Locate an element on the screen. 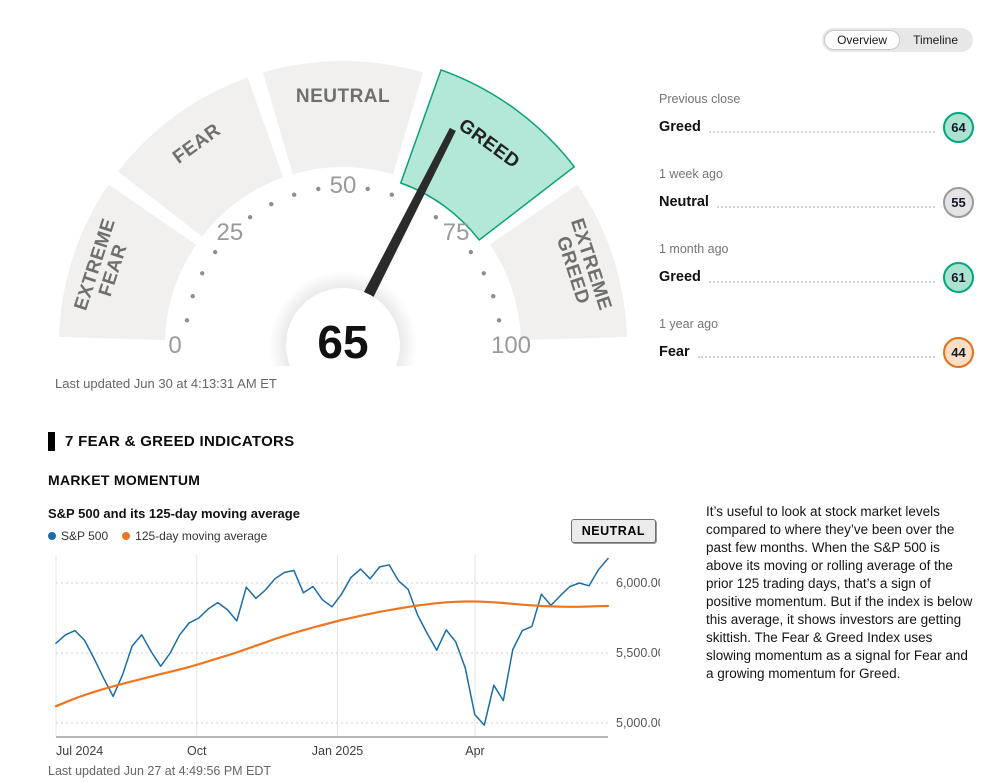  history-row-1-year: 1 year ago Fear 44 is located at coordinates (816, 342).